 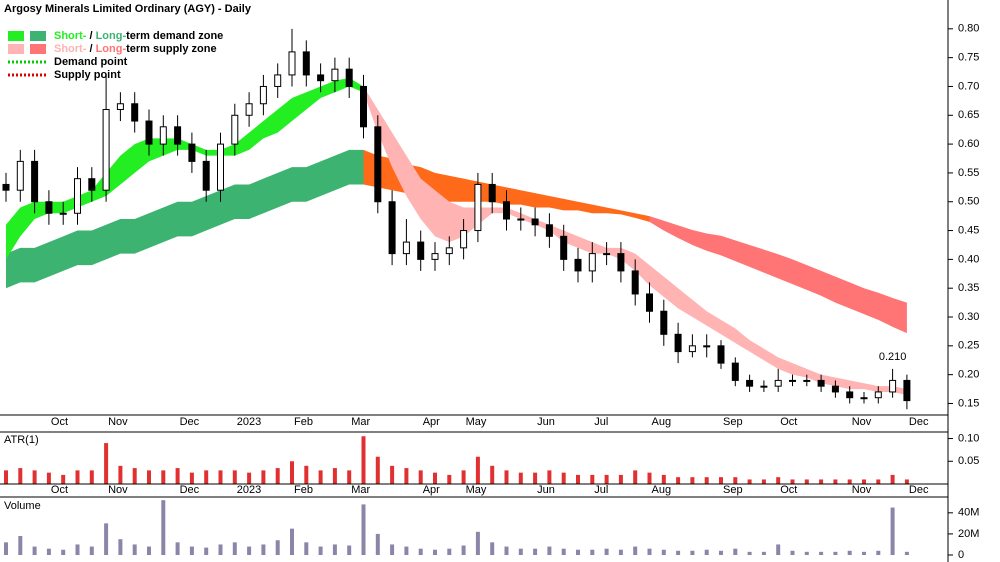 I want to click on y-tick-label: 0, so click(x=961, y=555).